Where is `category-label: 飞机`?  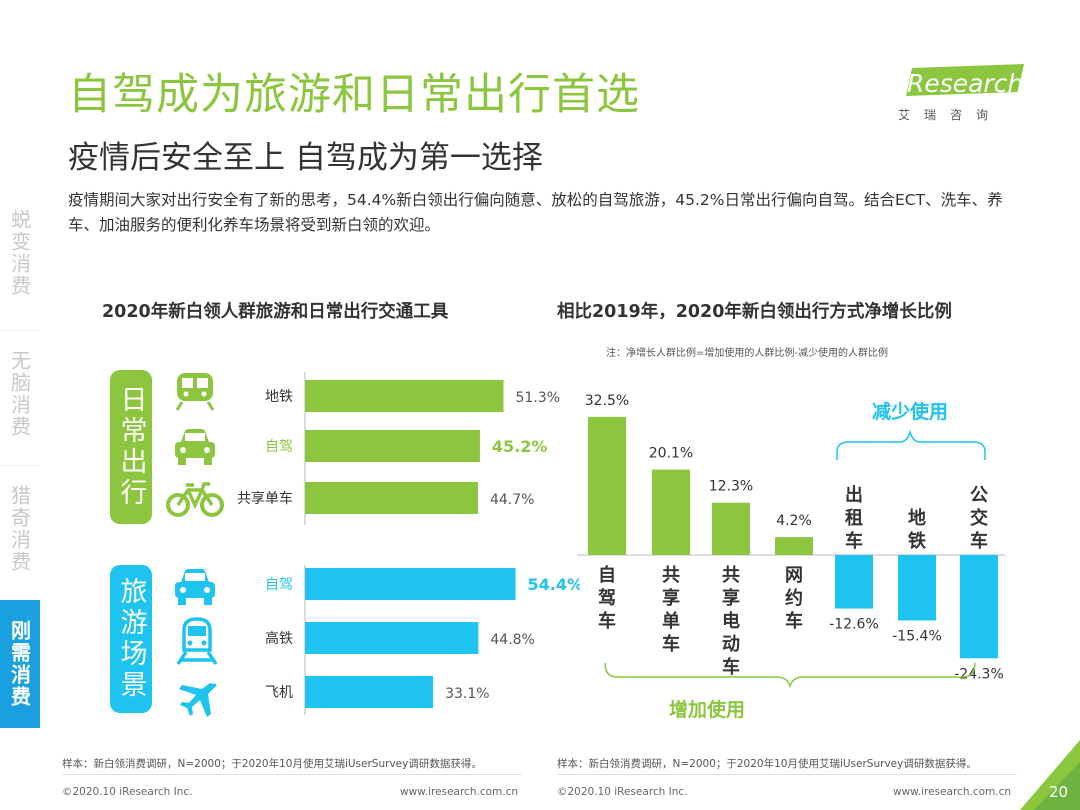 category-label: 飞机 is located at coordinates (279, 693).